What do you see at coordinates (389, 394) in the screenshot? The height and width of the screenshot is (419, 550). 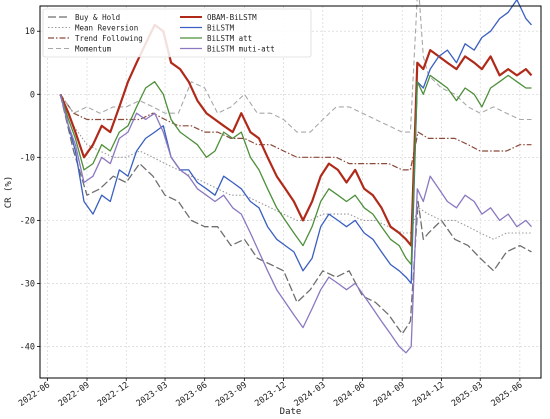 I see `x-tick-label: 2024-09` at bounding box center [389, 394].